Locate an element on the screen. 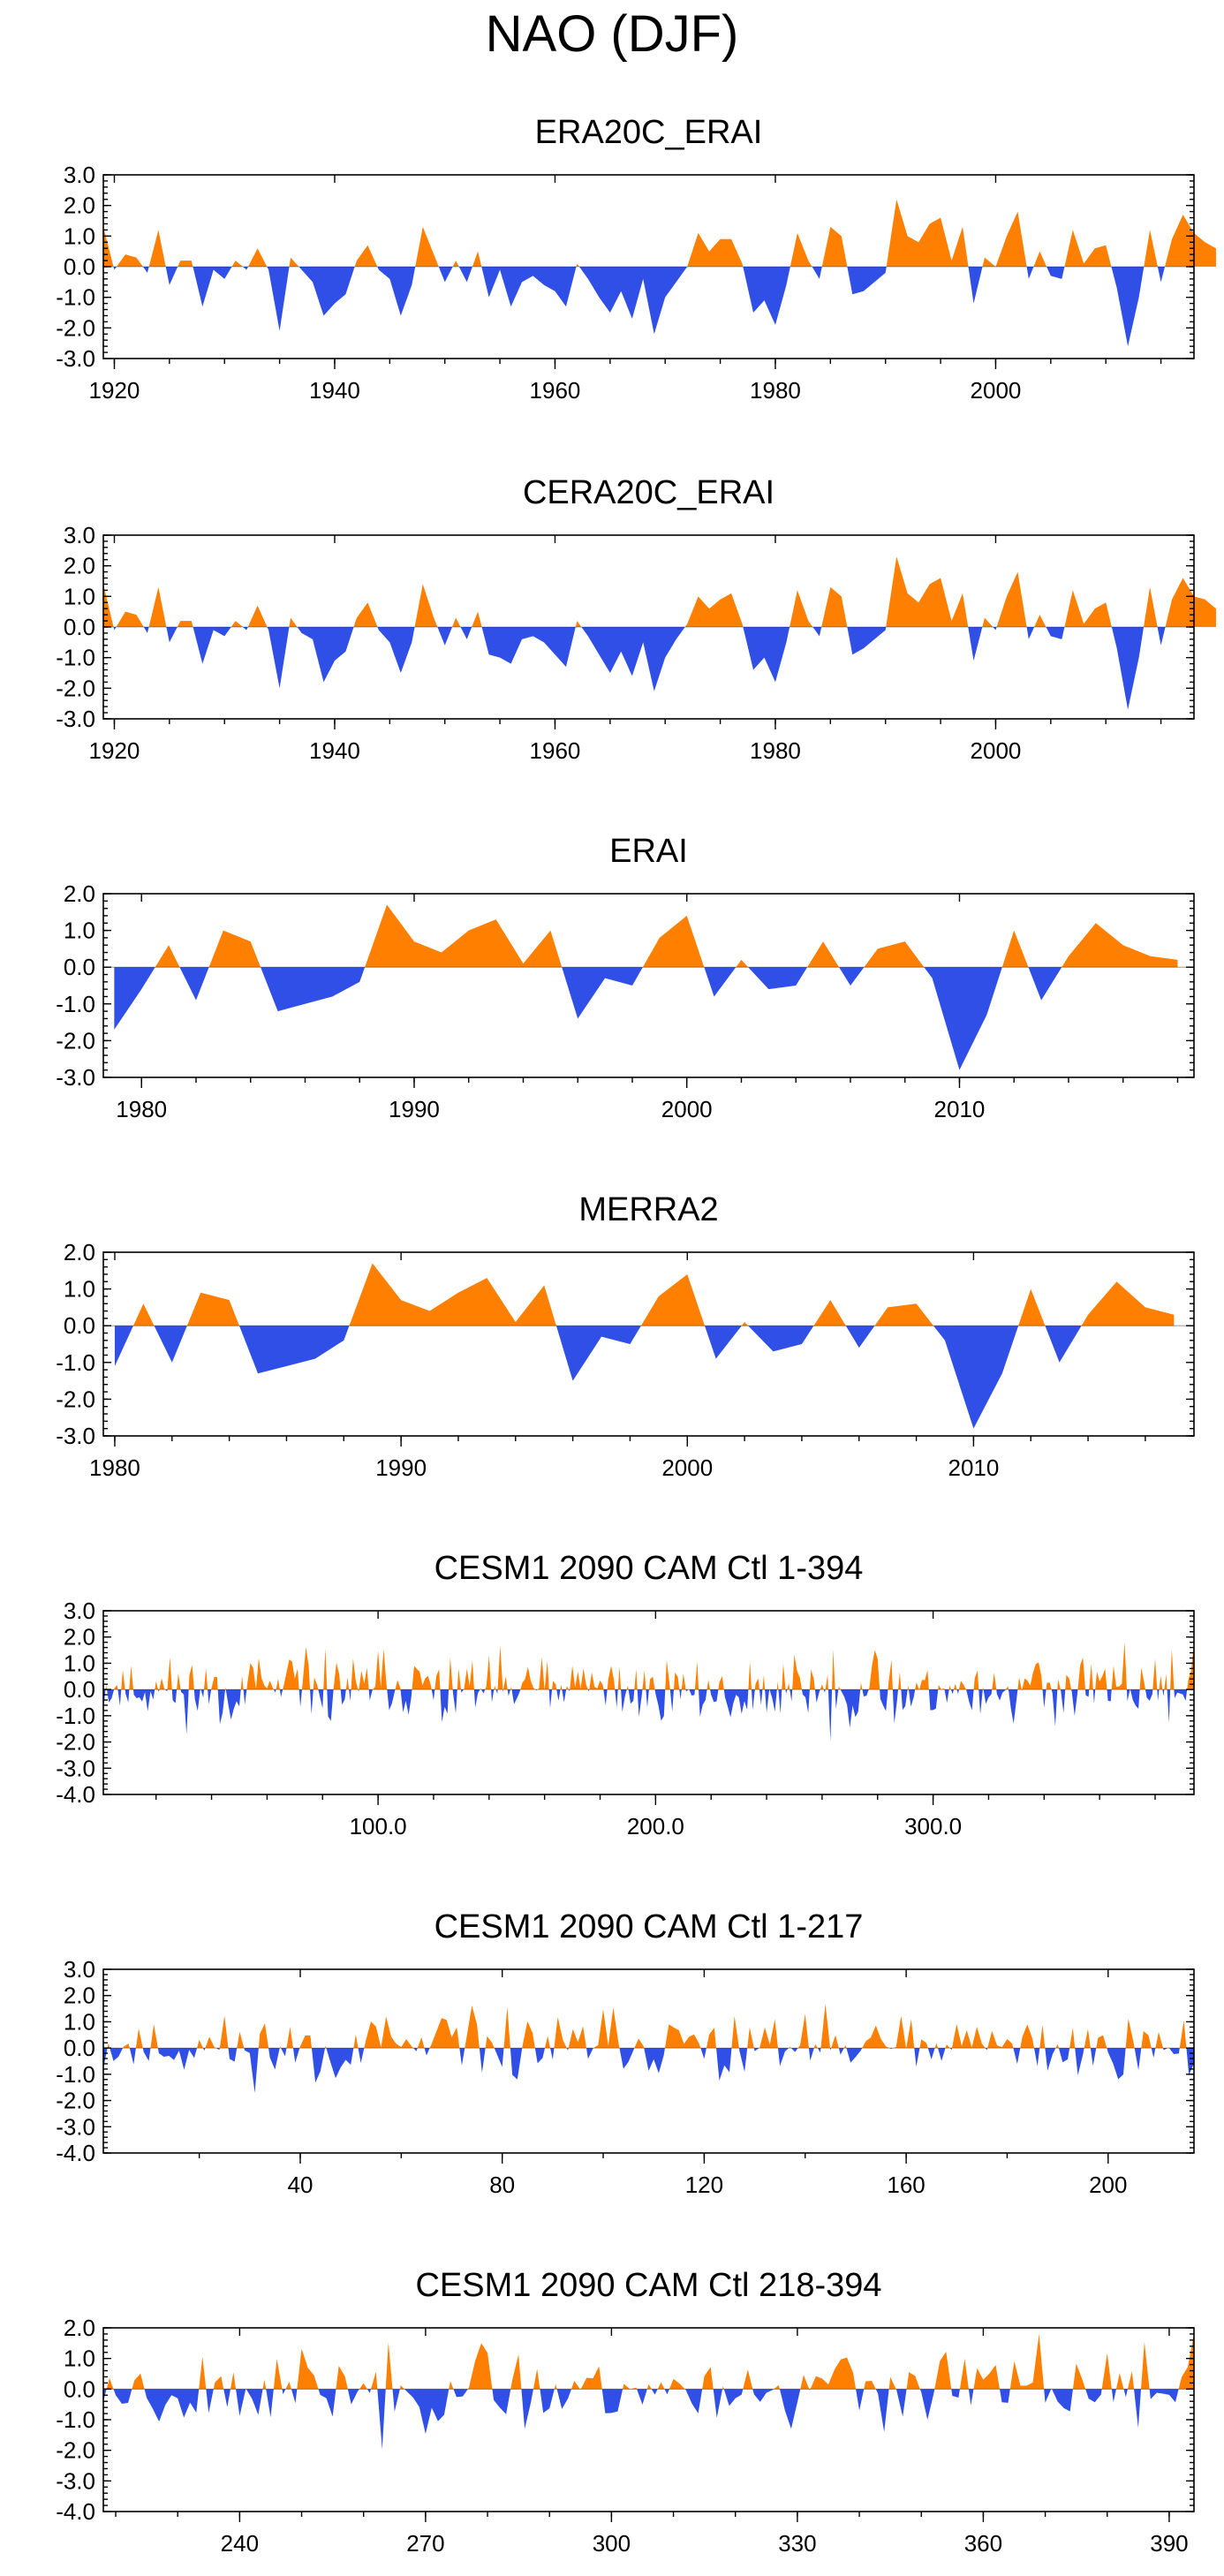 The width and height of the screenshot is (1224, 2576). panel-title: ERAI is located at coordinates (648, 851).